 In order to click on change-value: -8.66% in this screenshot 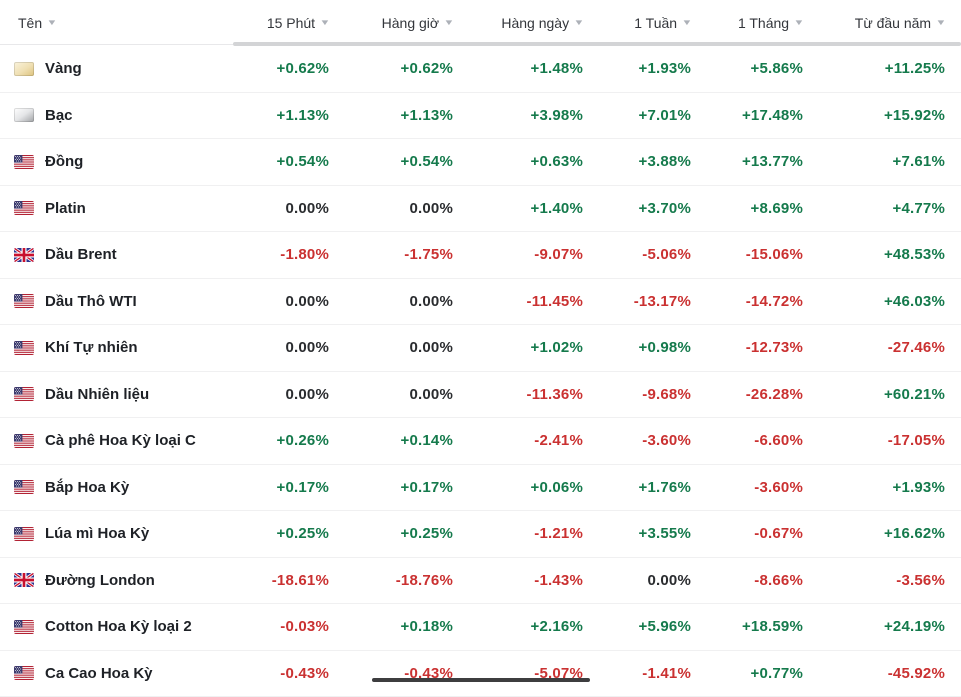, I will do `click(763, 580)`.